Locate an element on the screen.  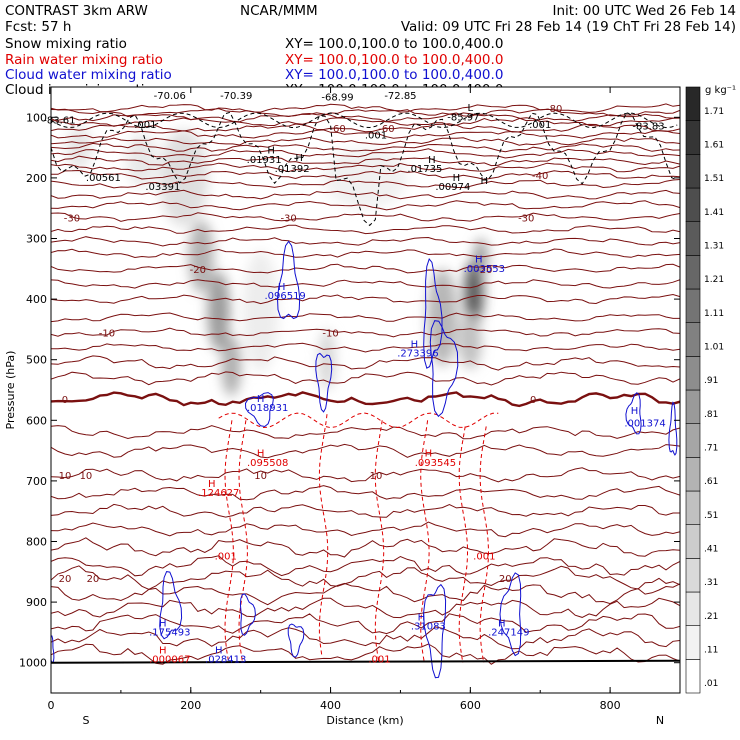
extremum-label: .31083 is located at coordinates (428, 626).